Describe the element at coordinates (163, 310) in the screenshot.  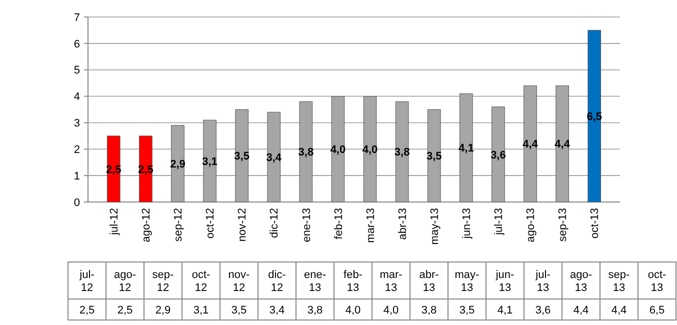
I see `text: 2,9` at that location.